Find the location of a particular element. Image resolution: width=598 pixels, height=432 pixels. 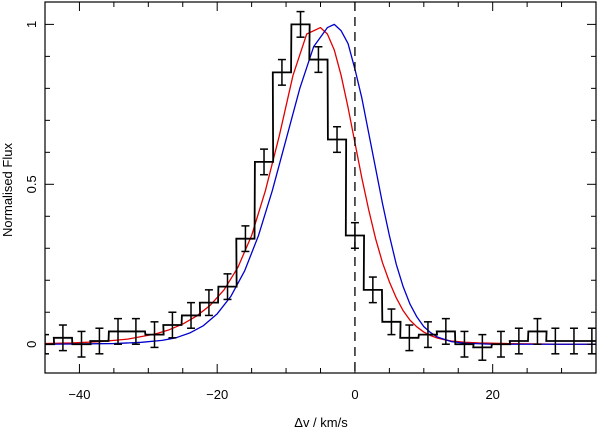

x-tick-label: 20 is located at coordinates (492, 394).